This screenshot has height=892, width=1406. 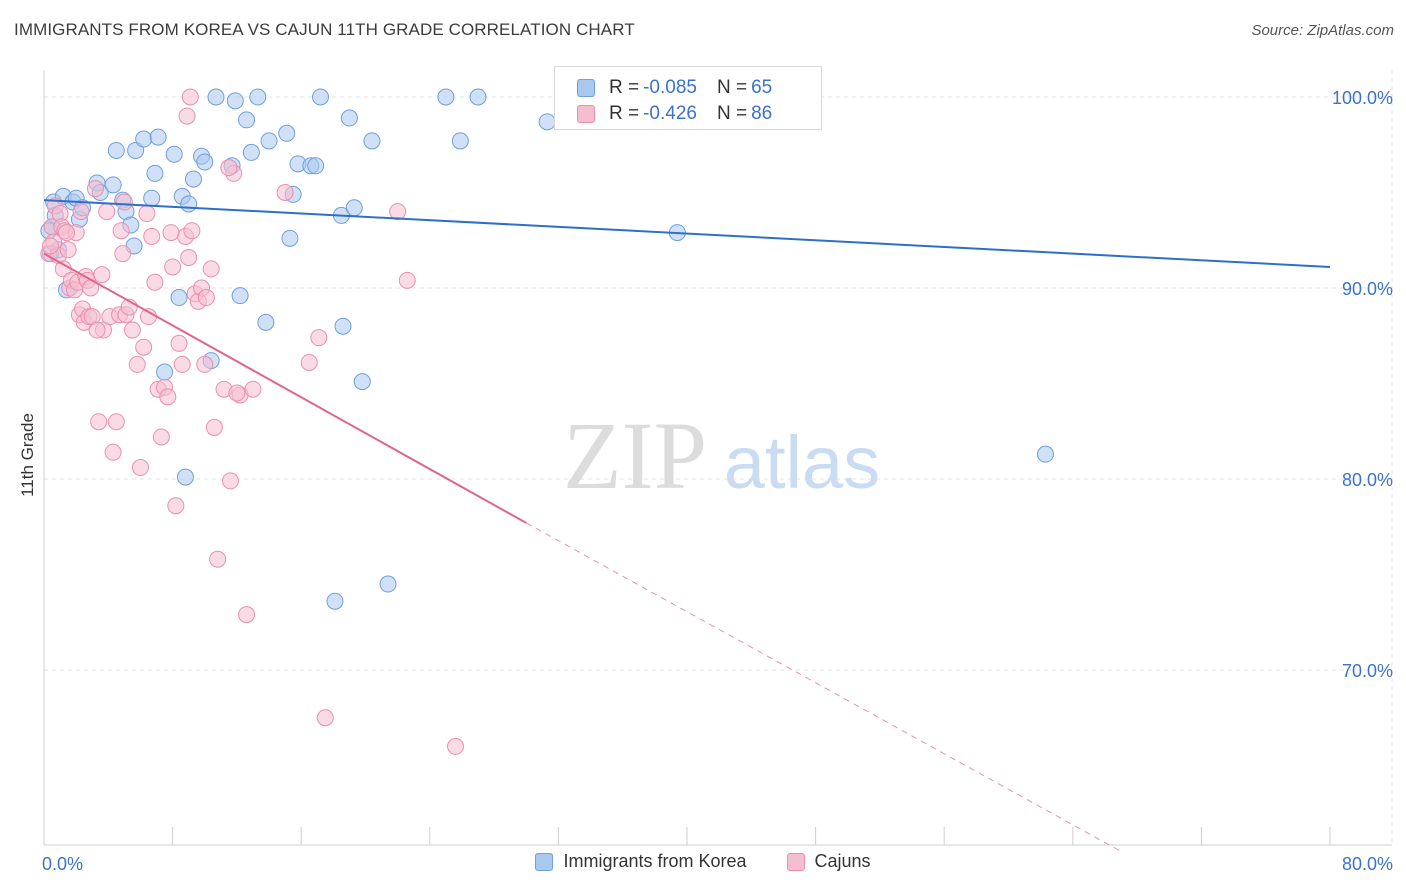 What do you see at coordinates (670, 87) in the screenshot?
I see `r-value: -0.085` at bounding box center [670, 87].